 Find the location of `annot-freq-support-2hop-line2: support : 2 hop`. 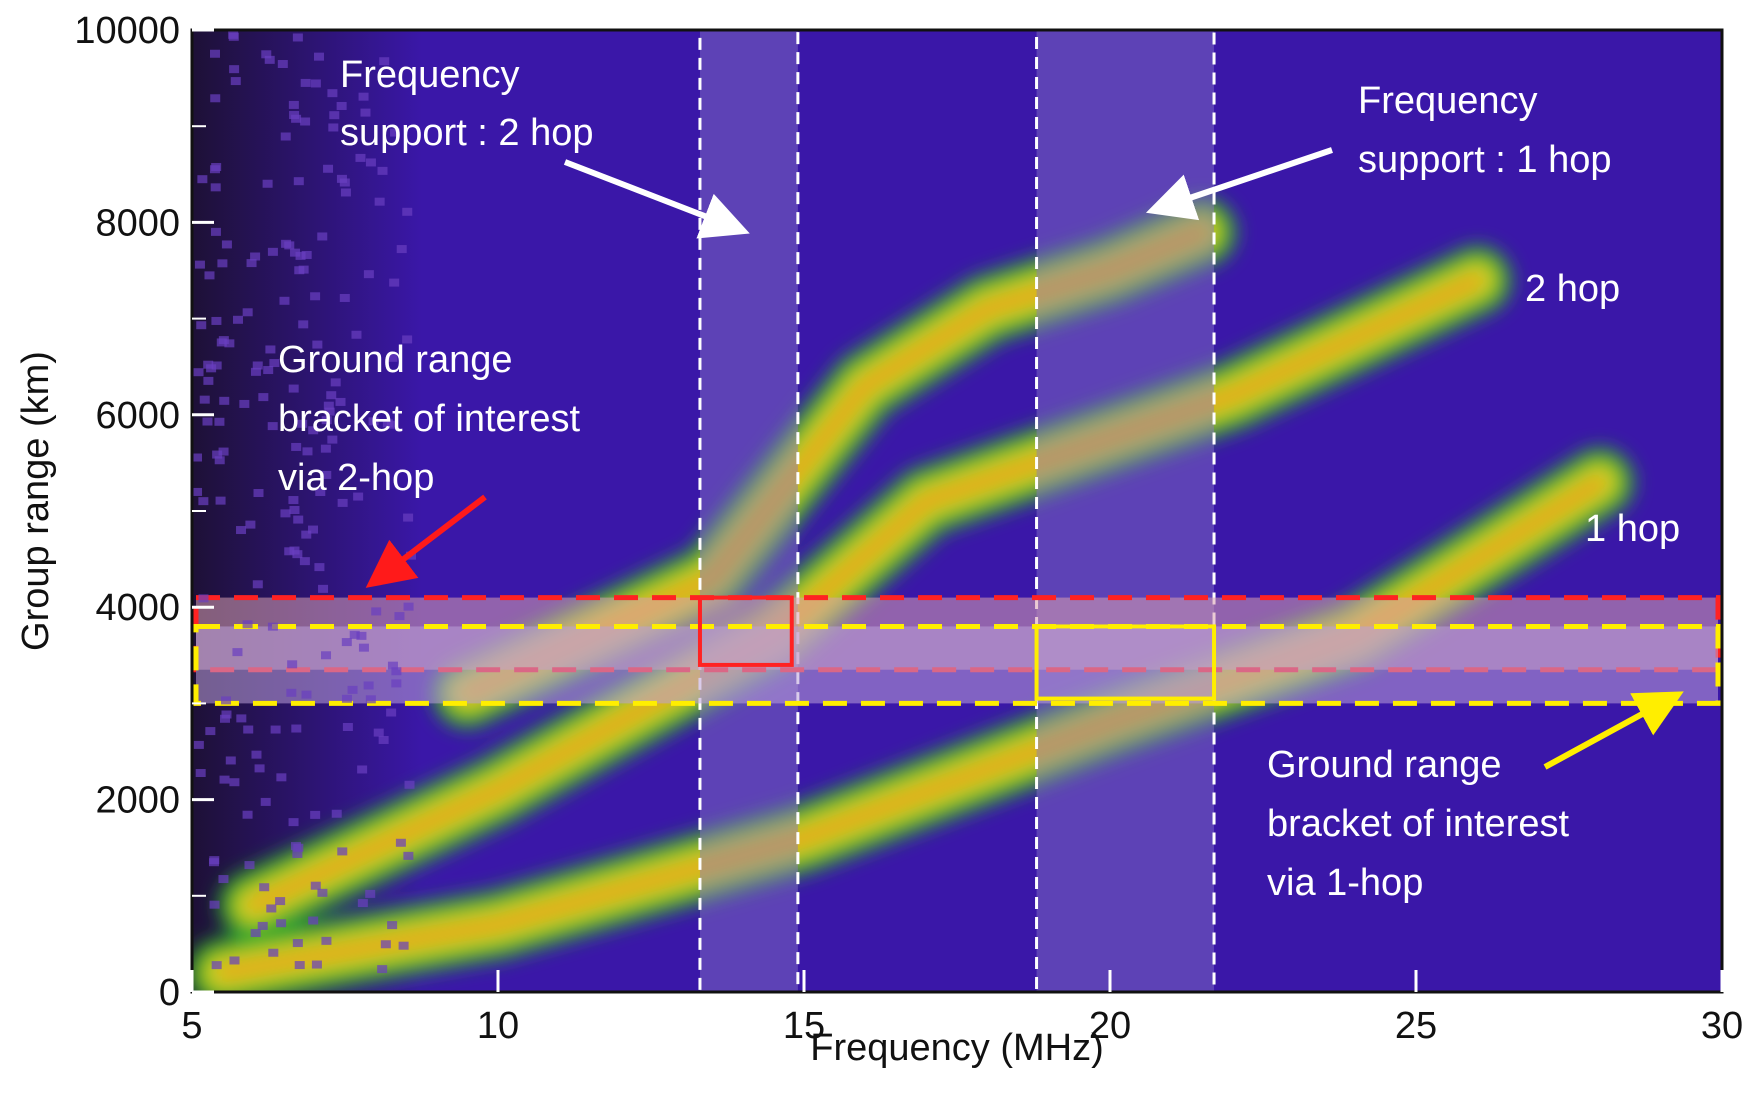

annot-freq-support-2hop-line2: support : 2 hop is located at coordinates (467, 133).